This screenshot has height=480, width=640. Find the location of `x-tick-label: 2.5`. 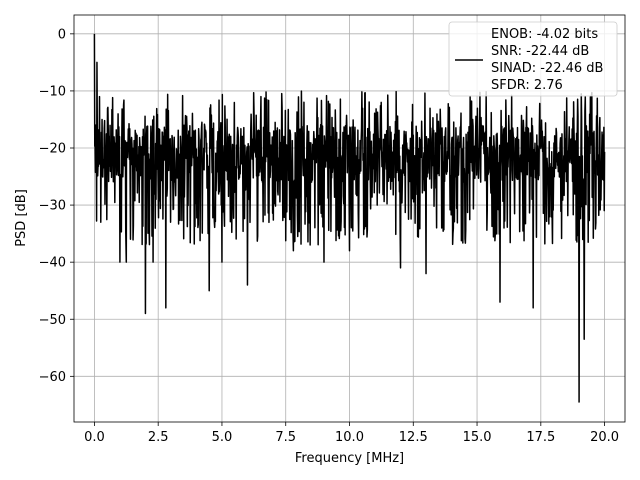

x-tick-label: 2.5 is located at coordinates (158, 437).